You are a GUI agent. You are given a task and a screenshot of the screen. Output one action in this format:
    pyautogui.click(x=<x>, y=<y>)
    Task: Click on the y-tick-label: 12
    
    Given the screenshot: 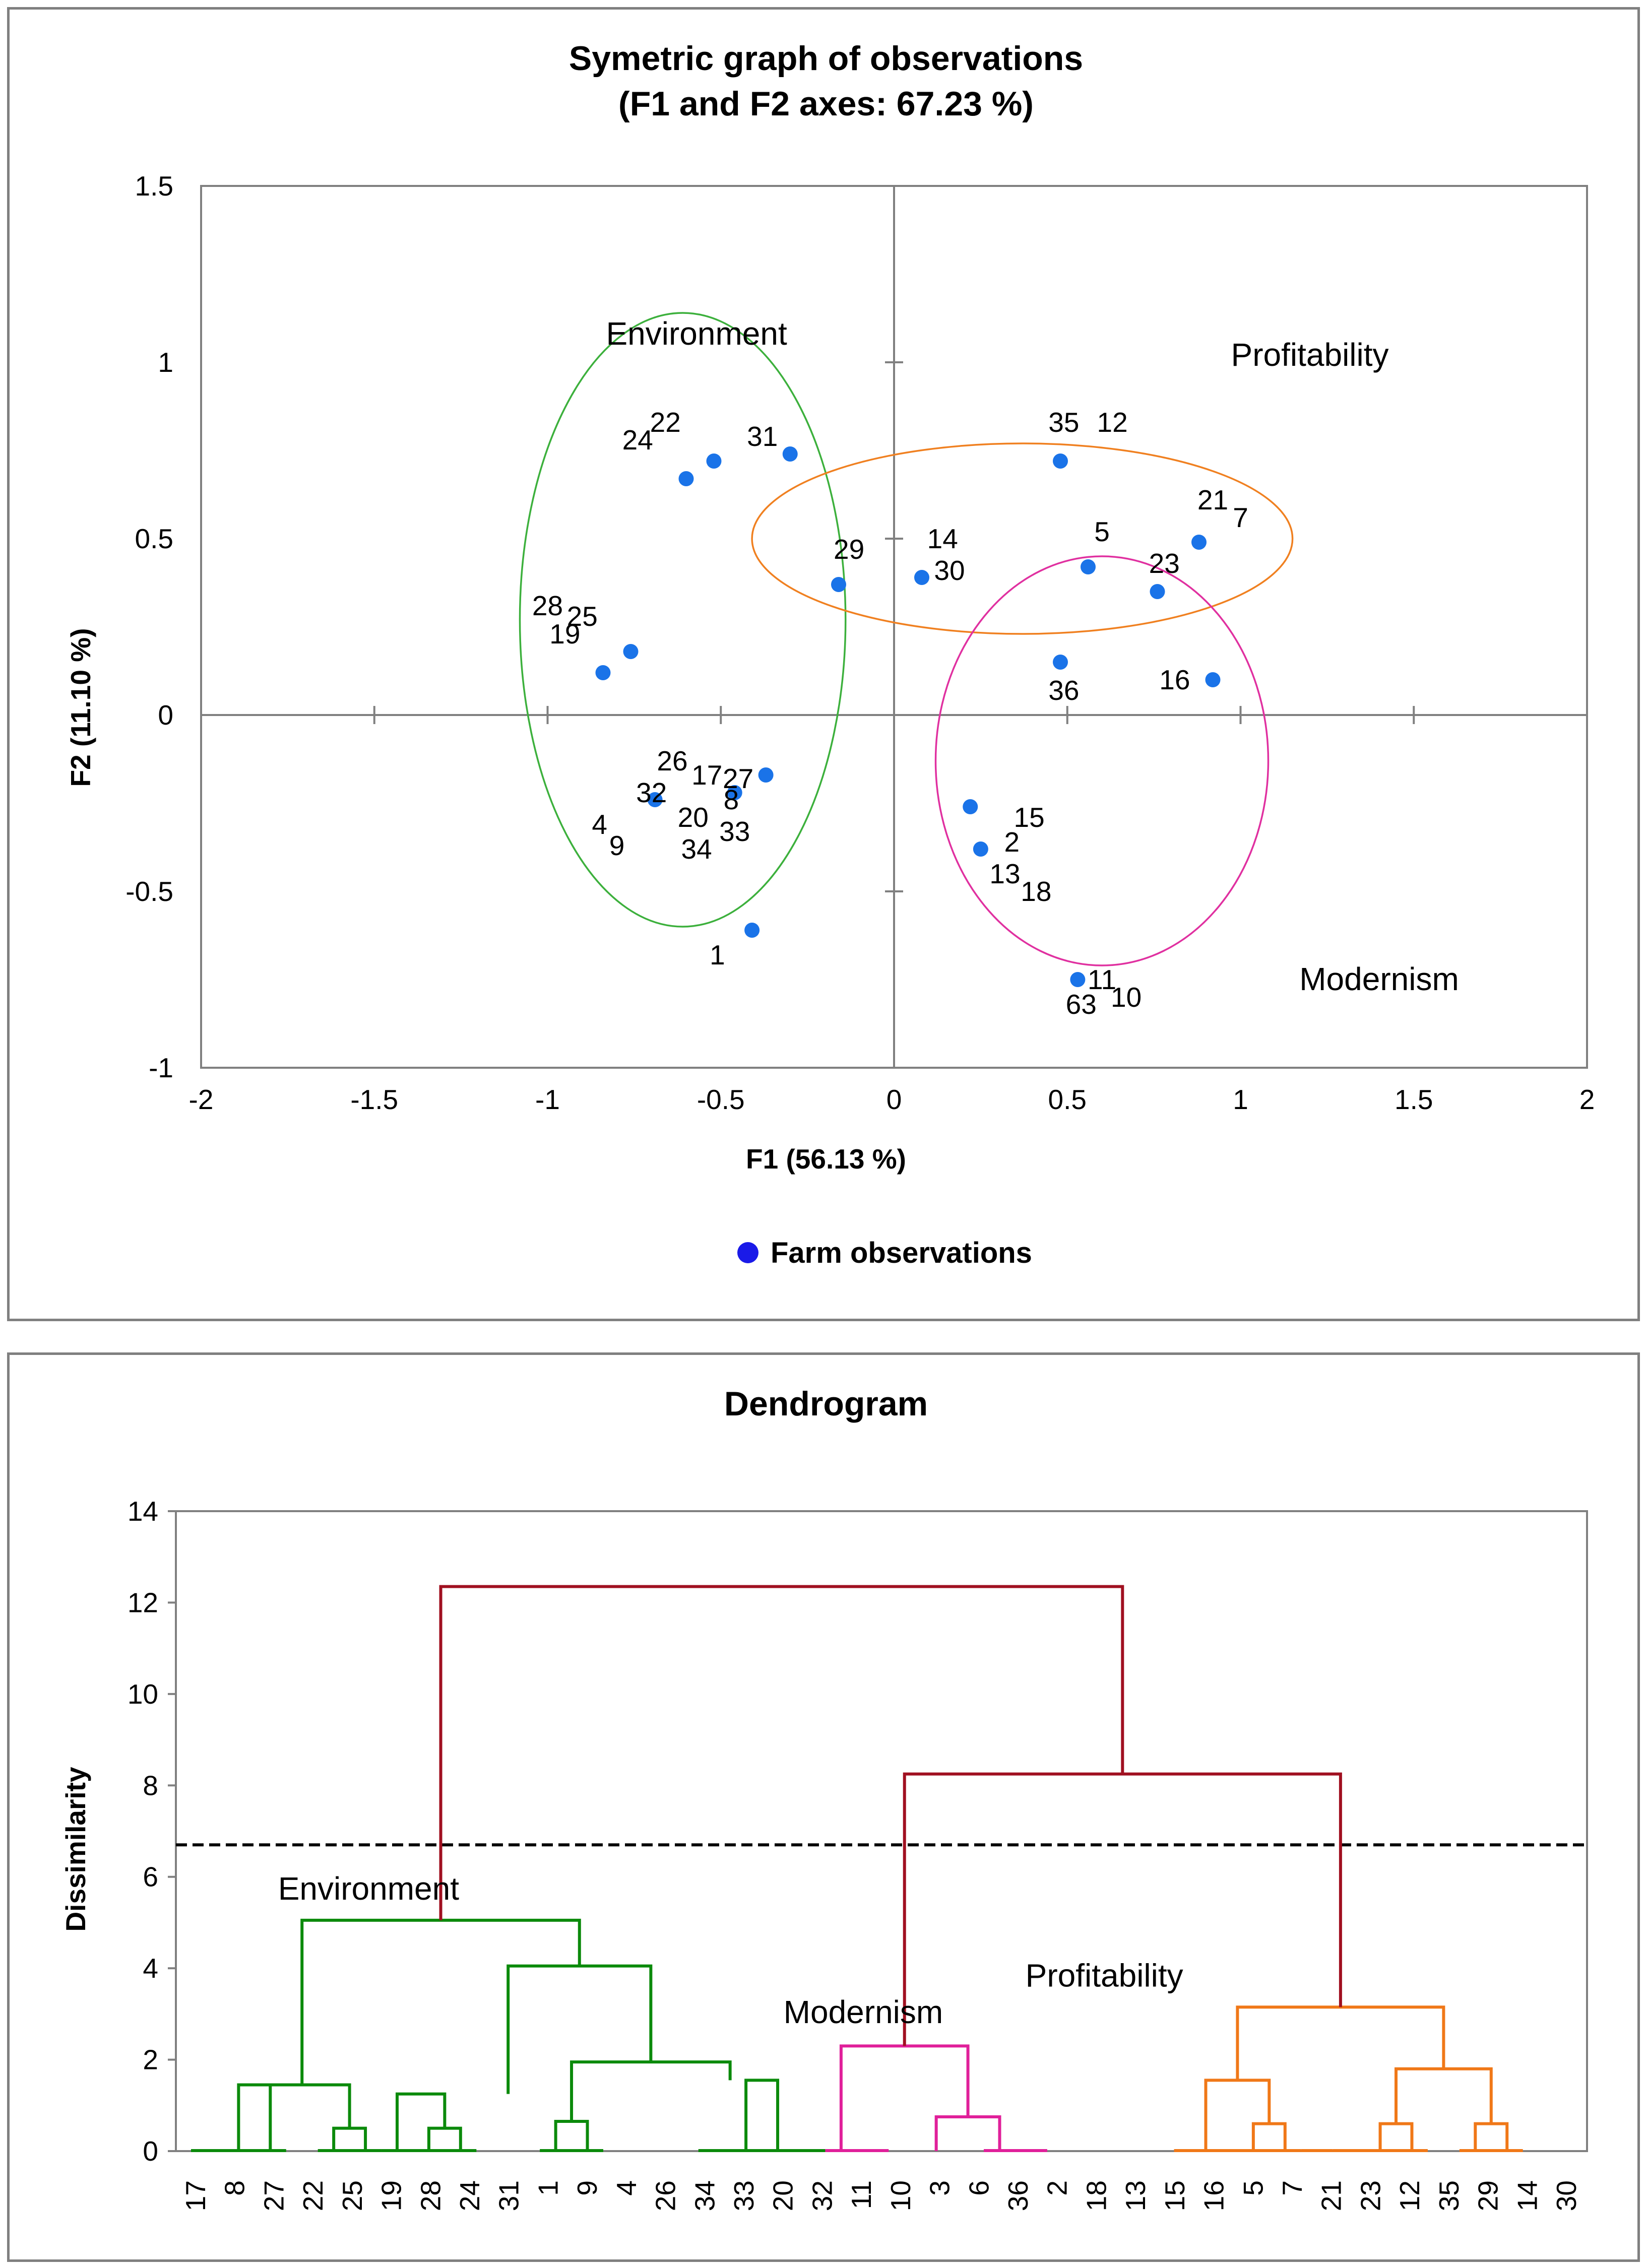 What is the action you would take?
    pyautogui.click(x=143, y=1602)
    